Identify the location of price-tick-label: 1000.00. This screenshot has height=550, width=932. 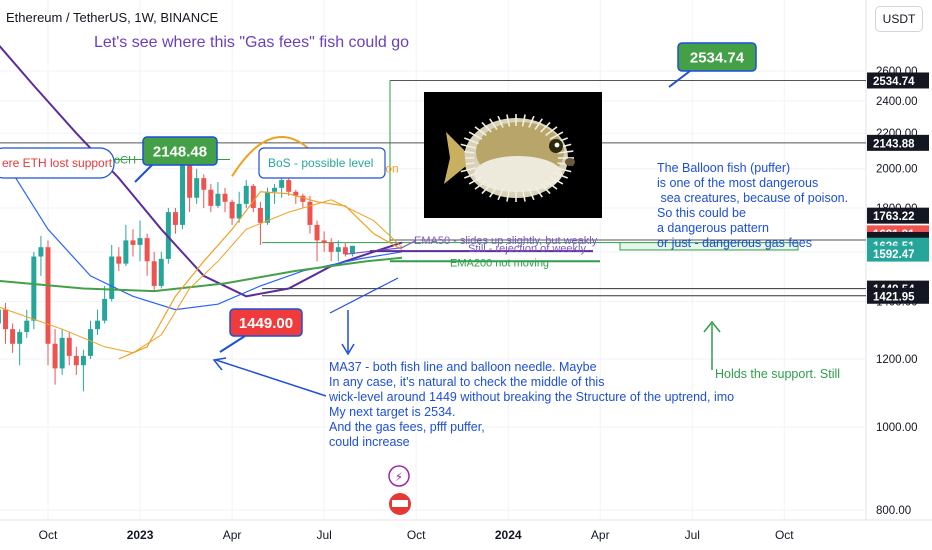
(897, 428).